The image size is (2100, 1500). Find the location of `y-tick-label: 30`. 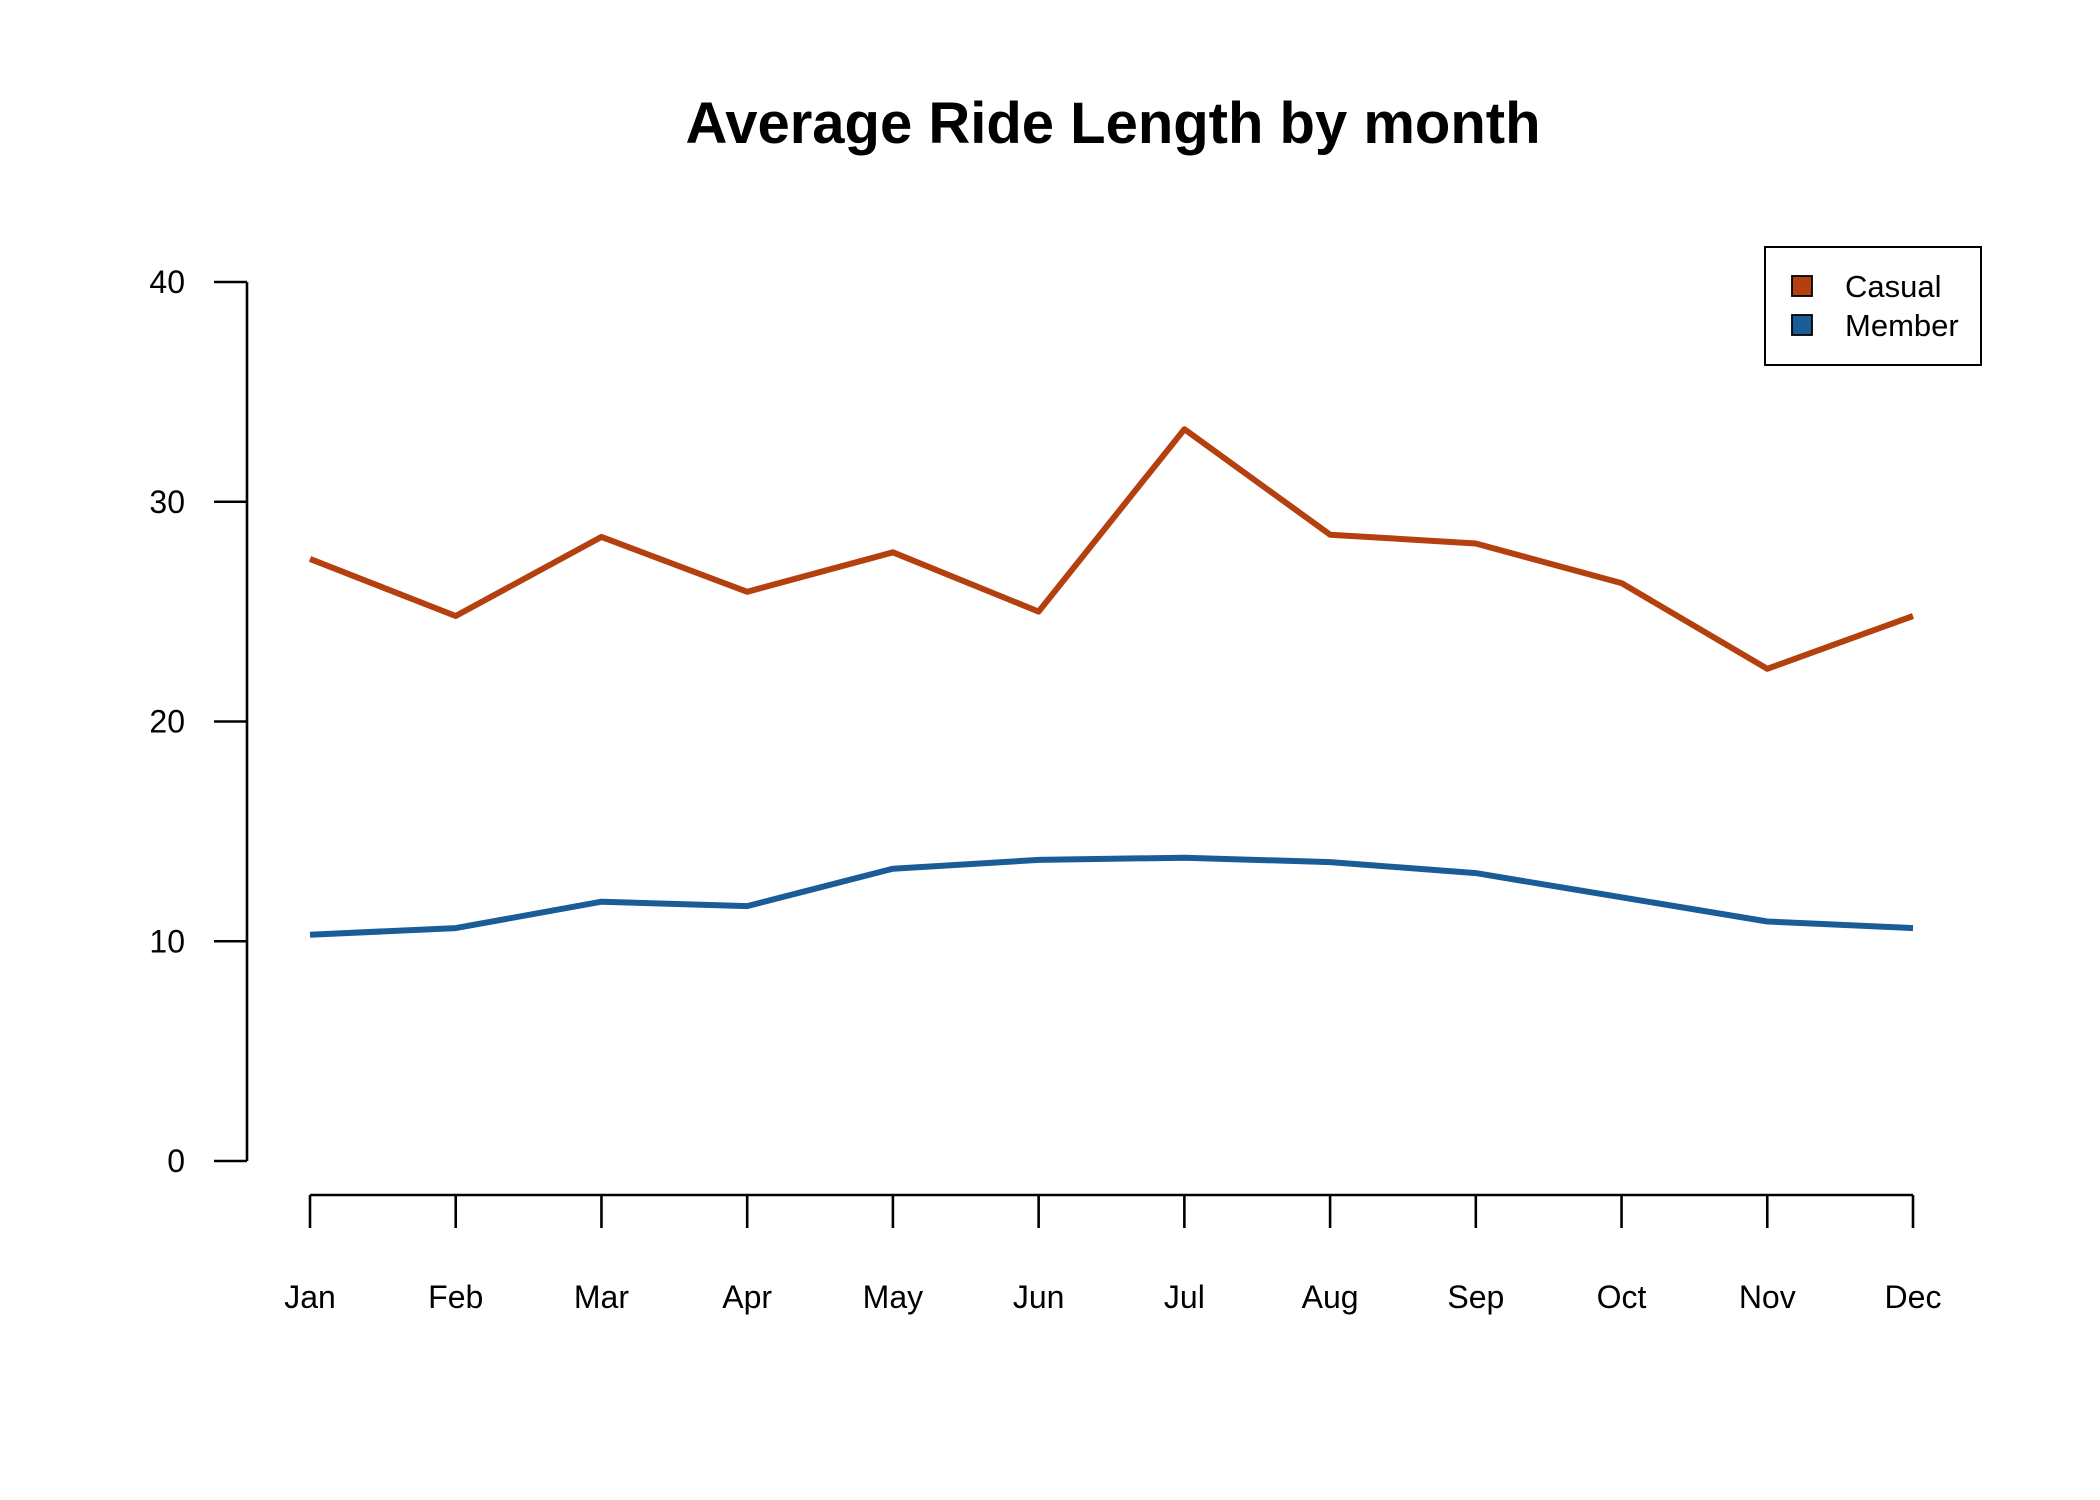

y-tick-label: 30 is located at coordinates (167, 502).